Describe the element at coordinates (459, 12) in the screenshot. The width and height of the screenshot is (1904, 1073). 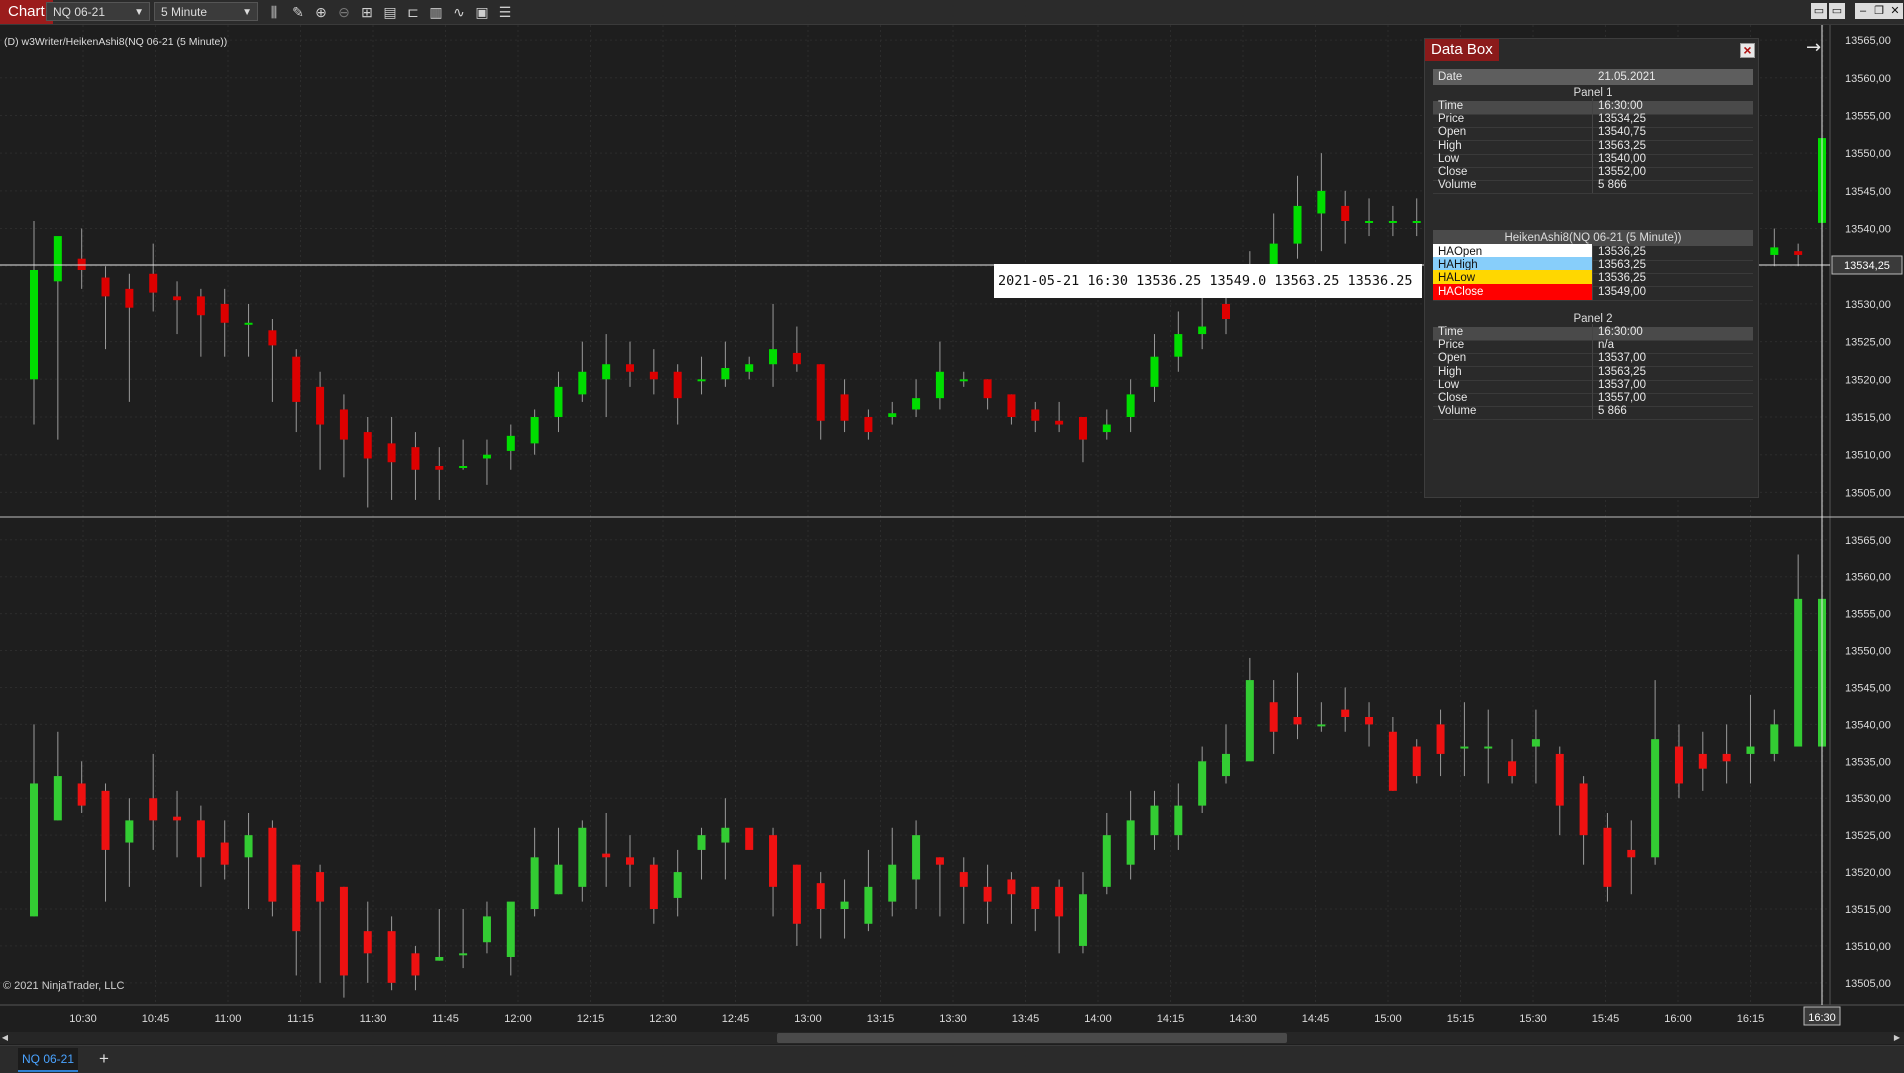
I see `indicator-icon: ∿` at that location.